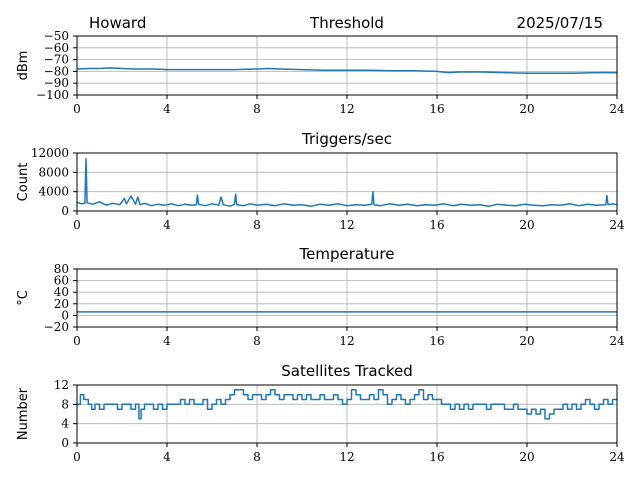 The width and height of the screenshot is (640, 480). What do you see at coordinates (65, 424) in the screenshot?
I see `y-tick-label: 4` at bounding box center [65, 424].